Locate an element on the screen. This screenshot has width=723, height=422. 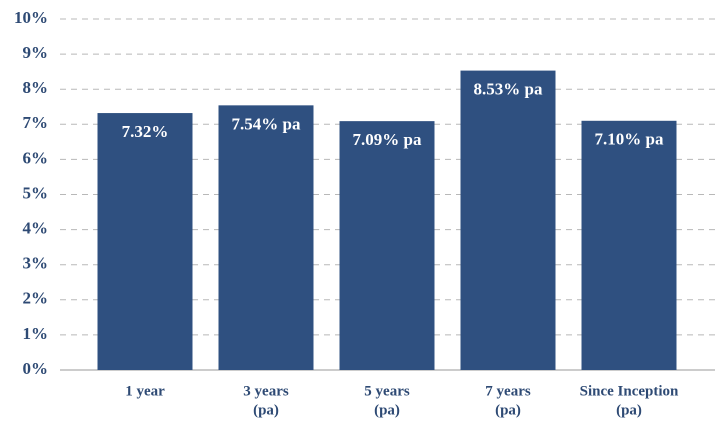
y-tick-label: 6% is located at coordinates (36, 157).